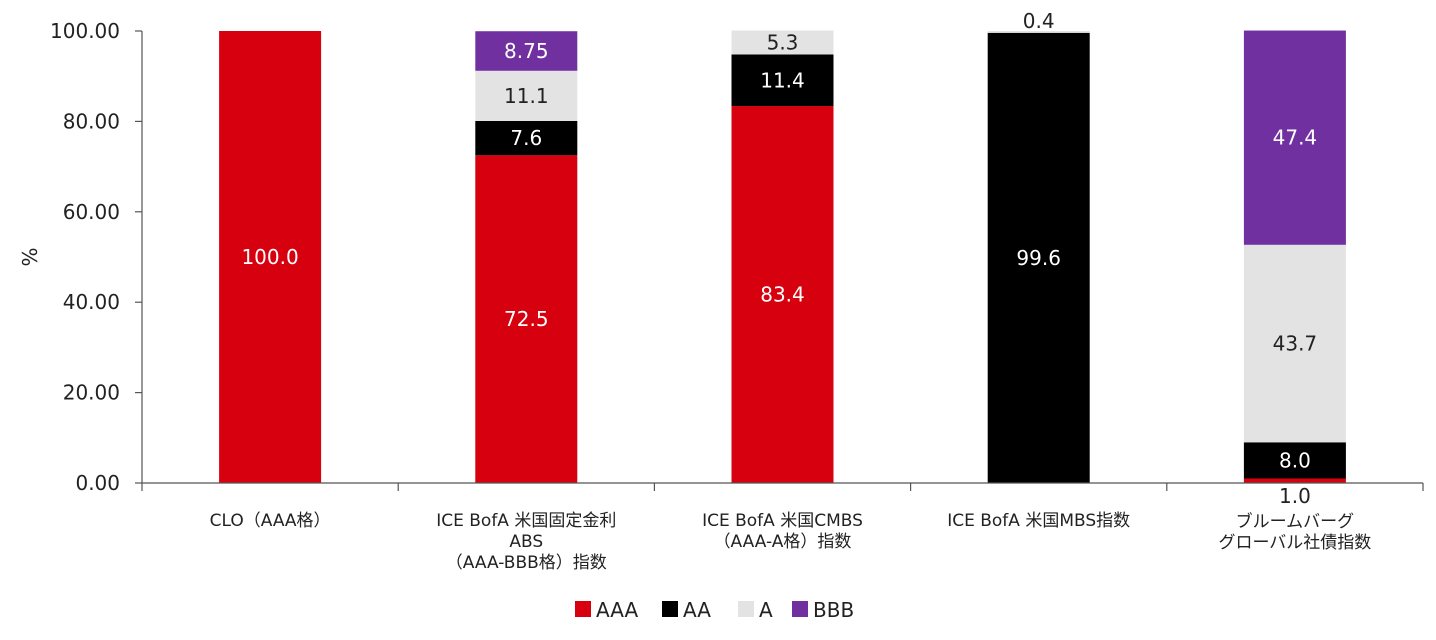 This screenshot has height=640, width=1436. I want to click on y-tick-label: 0.00, so click(97, 483).